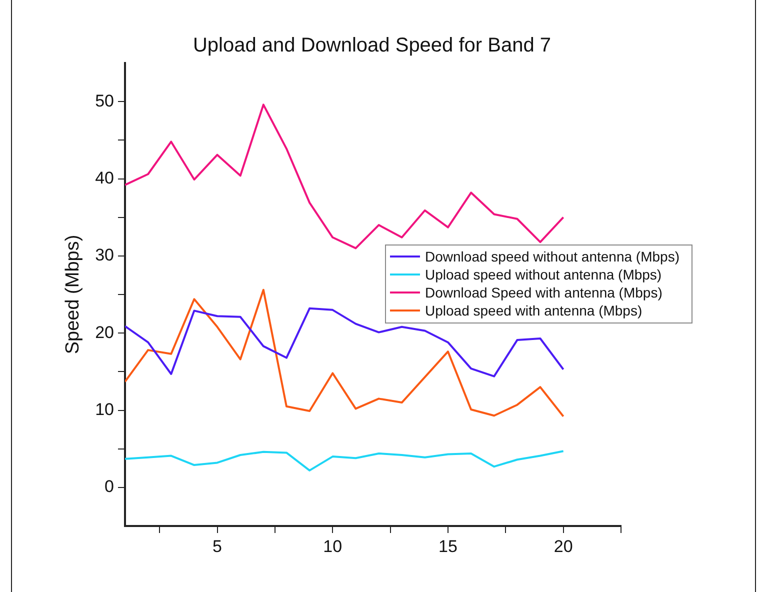 The image size is (768, 592). What do you see at coordinates (543, 292) in the screenshot?
I see `legend-label: Download Speed with antenna (Mbps)` at bounding box center [543, 292].